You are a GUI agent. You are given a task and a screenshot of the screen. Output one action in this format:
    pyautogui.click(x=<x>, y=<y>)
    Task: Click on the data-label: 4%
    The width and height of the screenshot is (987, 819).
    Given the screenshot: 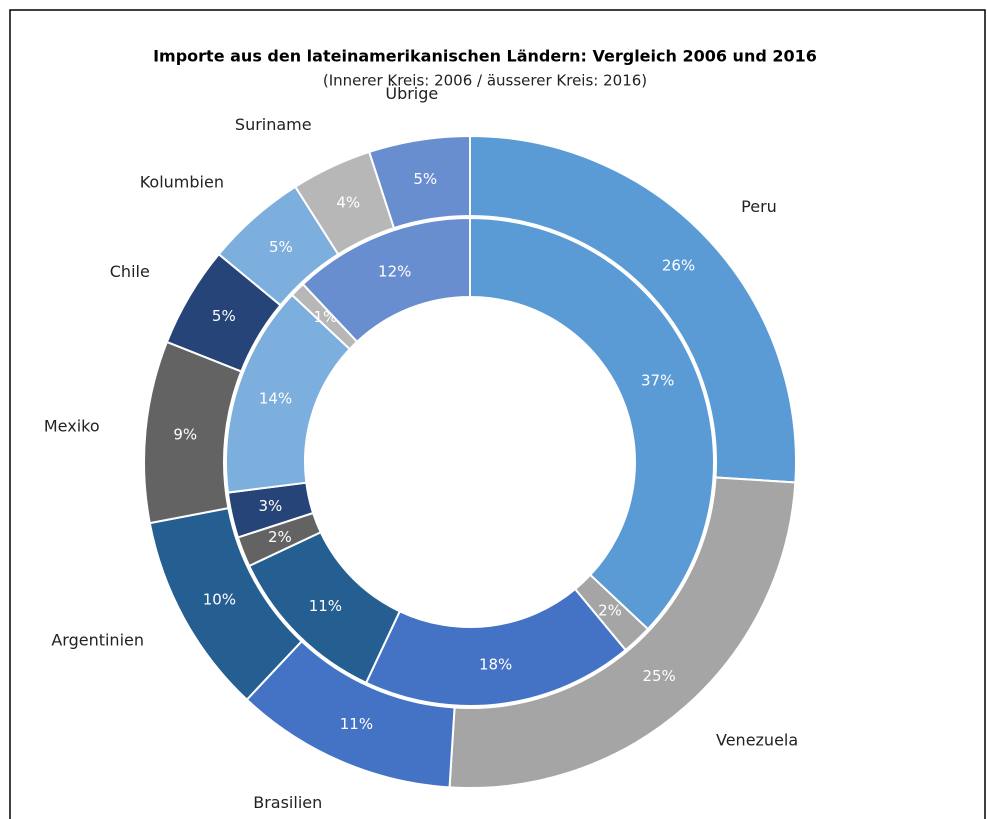 What is the action you would take?
    pyautogui.click(x=348, y=203)
    